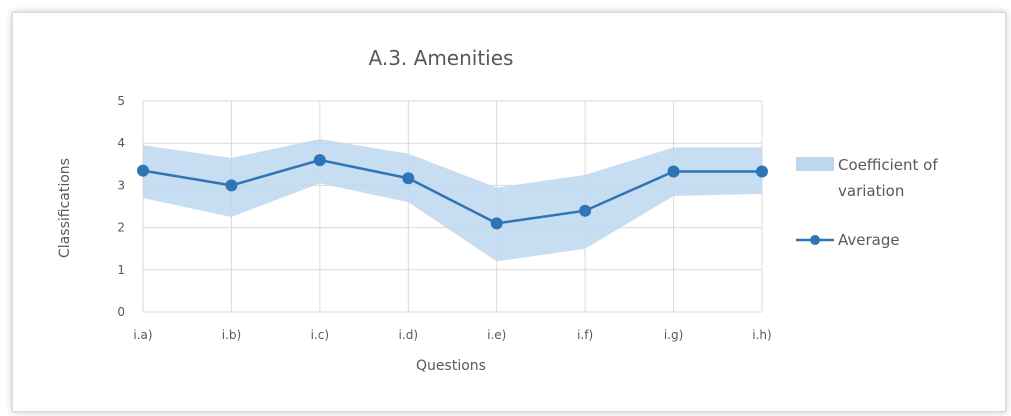 The width and height of the screenshot is (1011, 416). I want to click on legend-band-swatch, so click(815, 164).